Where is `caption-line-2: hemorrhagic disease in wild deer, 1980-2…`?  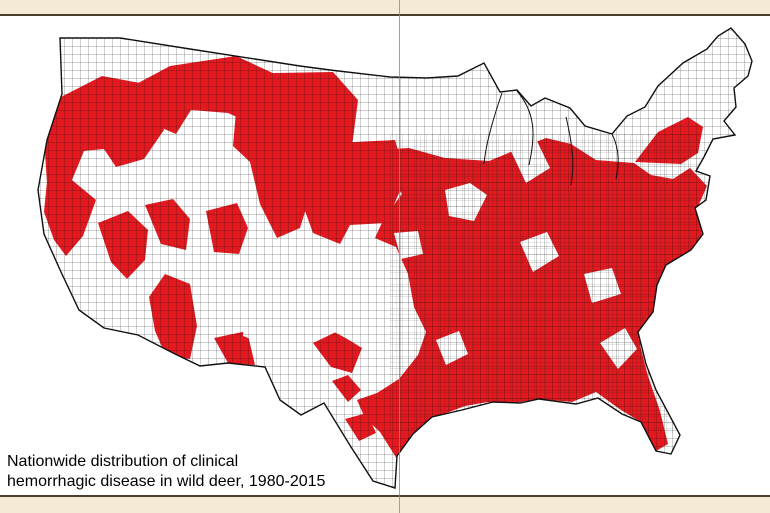 caption-line-2: hemorrhagic disease in wild deer, 1980-2… is located at coordinates (166, 481).